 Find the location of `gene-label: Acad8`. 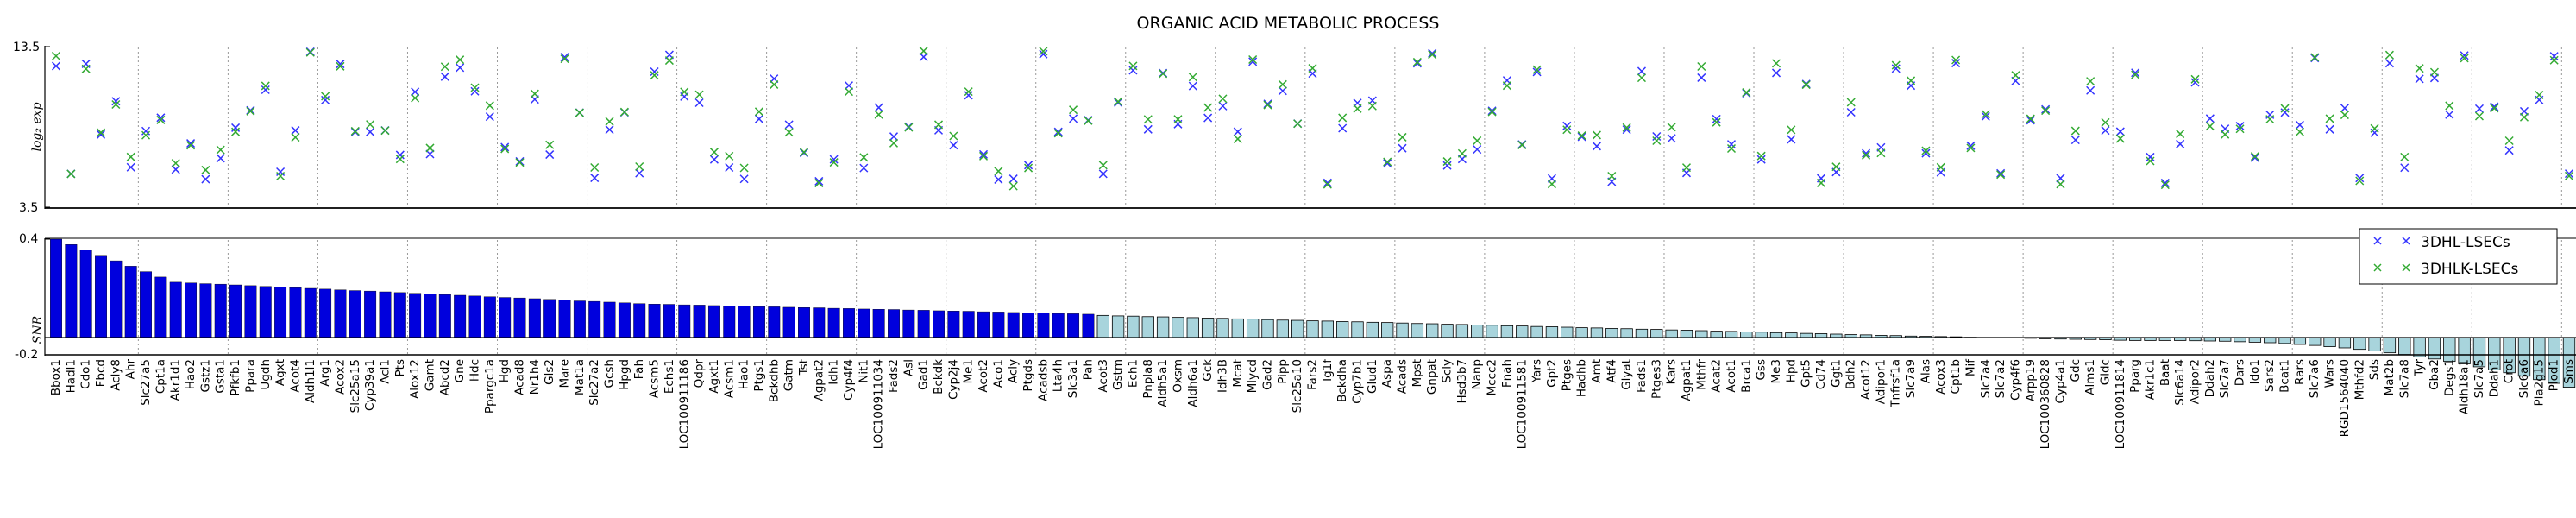

gene-label: Acad8 is located at coordinates (520, 377).